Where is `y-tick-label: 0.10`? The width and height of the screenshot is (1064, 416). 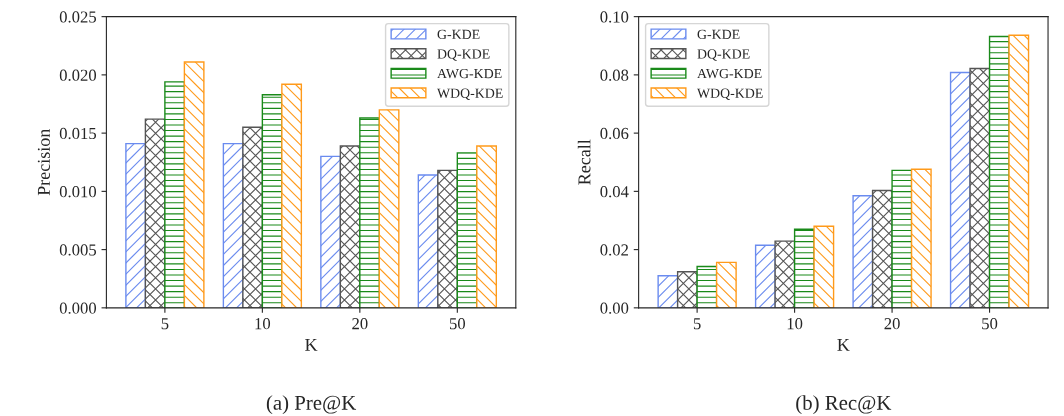 y-tick-label: 0.10 is located at coordinates (614, 17).